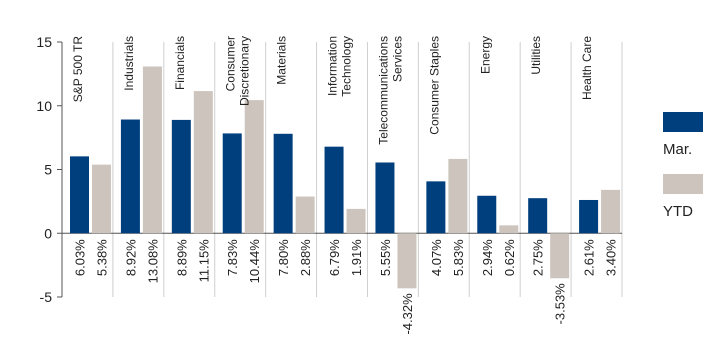  What do you see at coordinates (536, 55) in the screenshot?
I see `category-label: Utilities` at bounding box center [536, 55].